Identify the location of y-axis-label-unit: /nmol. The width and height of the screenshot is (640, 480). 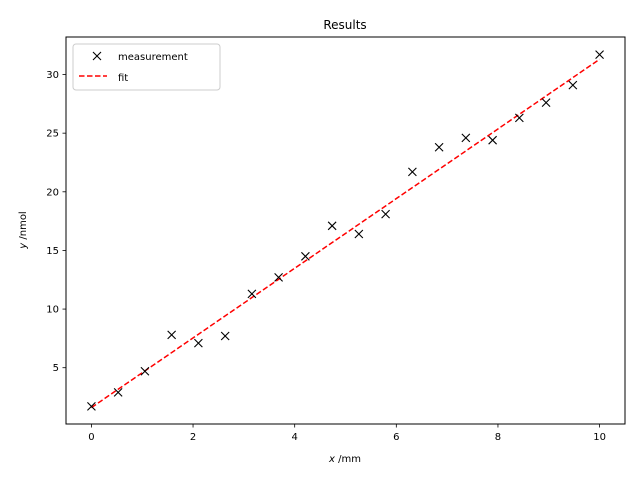
(23, 227).